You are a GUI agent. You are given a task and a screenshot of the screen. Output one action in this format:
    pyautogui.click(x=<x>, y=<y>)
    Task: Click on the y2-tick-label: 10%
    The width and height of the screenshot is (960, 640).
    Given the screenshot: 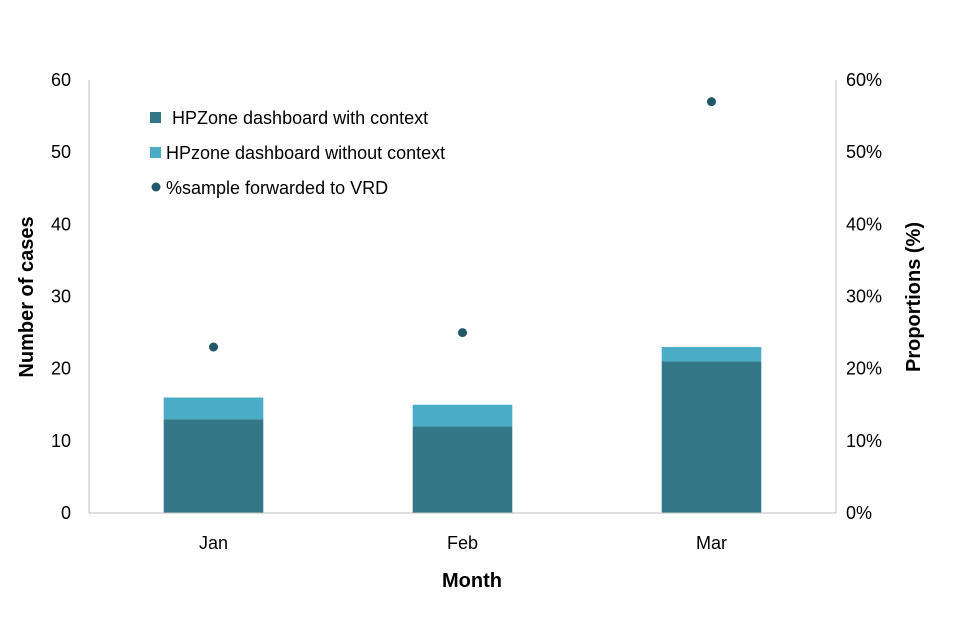 What is the action you would take?
    pyautogui.click(x=864, y=441)
    